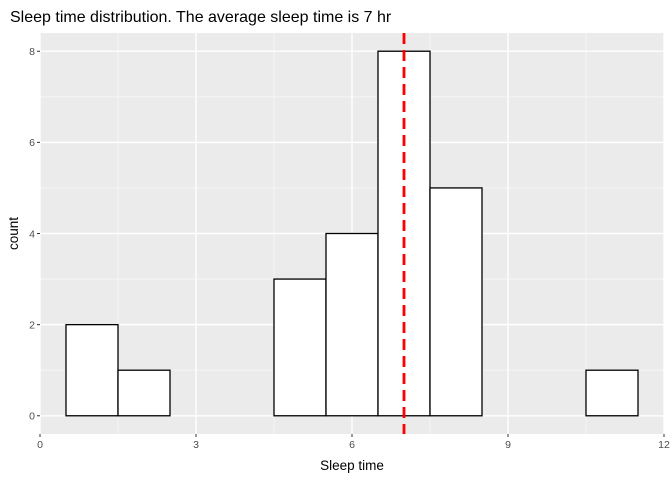  I want to click on y-tick-label: 6, so click(32, 143).